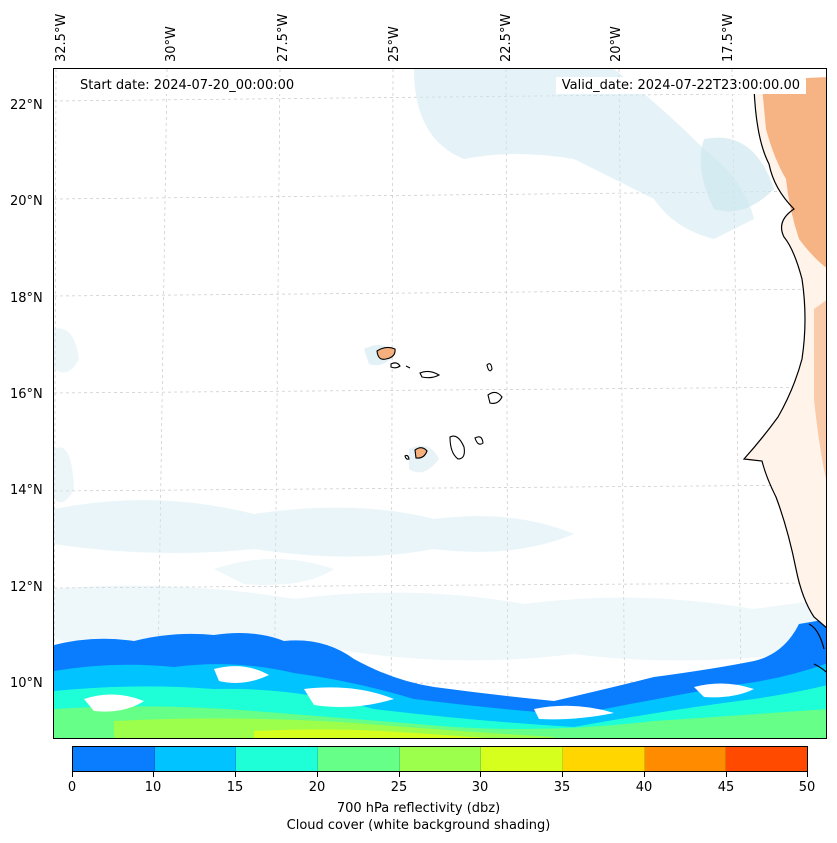  What do you see at coordinates (430, 374) in the screenshot?
I see `island-sao-nicolau` at bounding box center [430, 374].